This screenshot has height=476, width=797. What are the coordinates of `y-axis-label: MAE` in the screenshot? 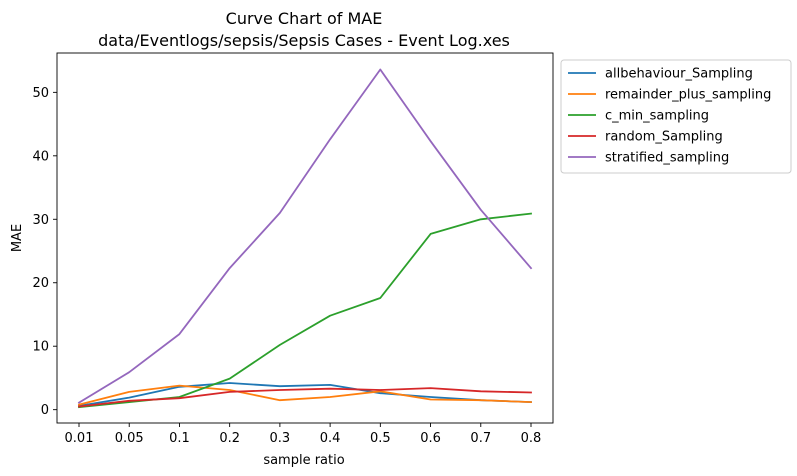 It's located at (17, 238).